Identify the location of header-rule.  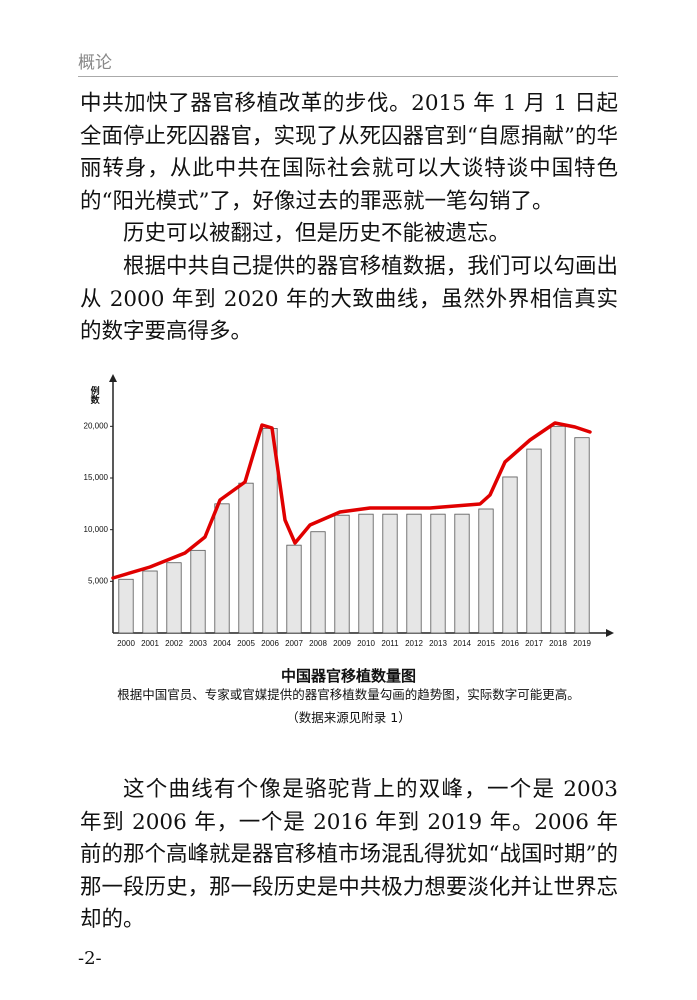
(348, 76).